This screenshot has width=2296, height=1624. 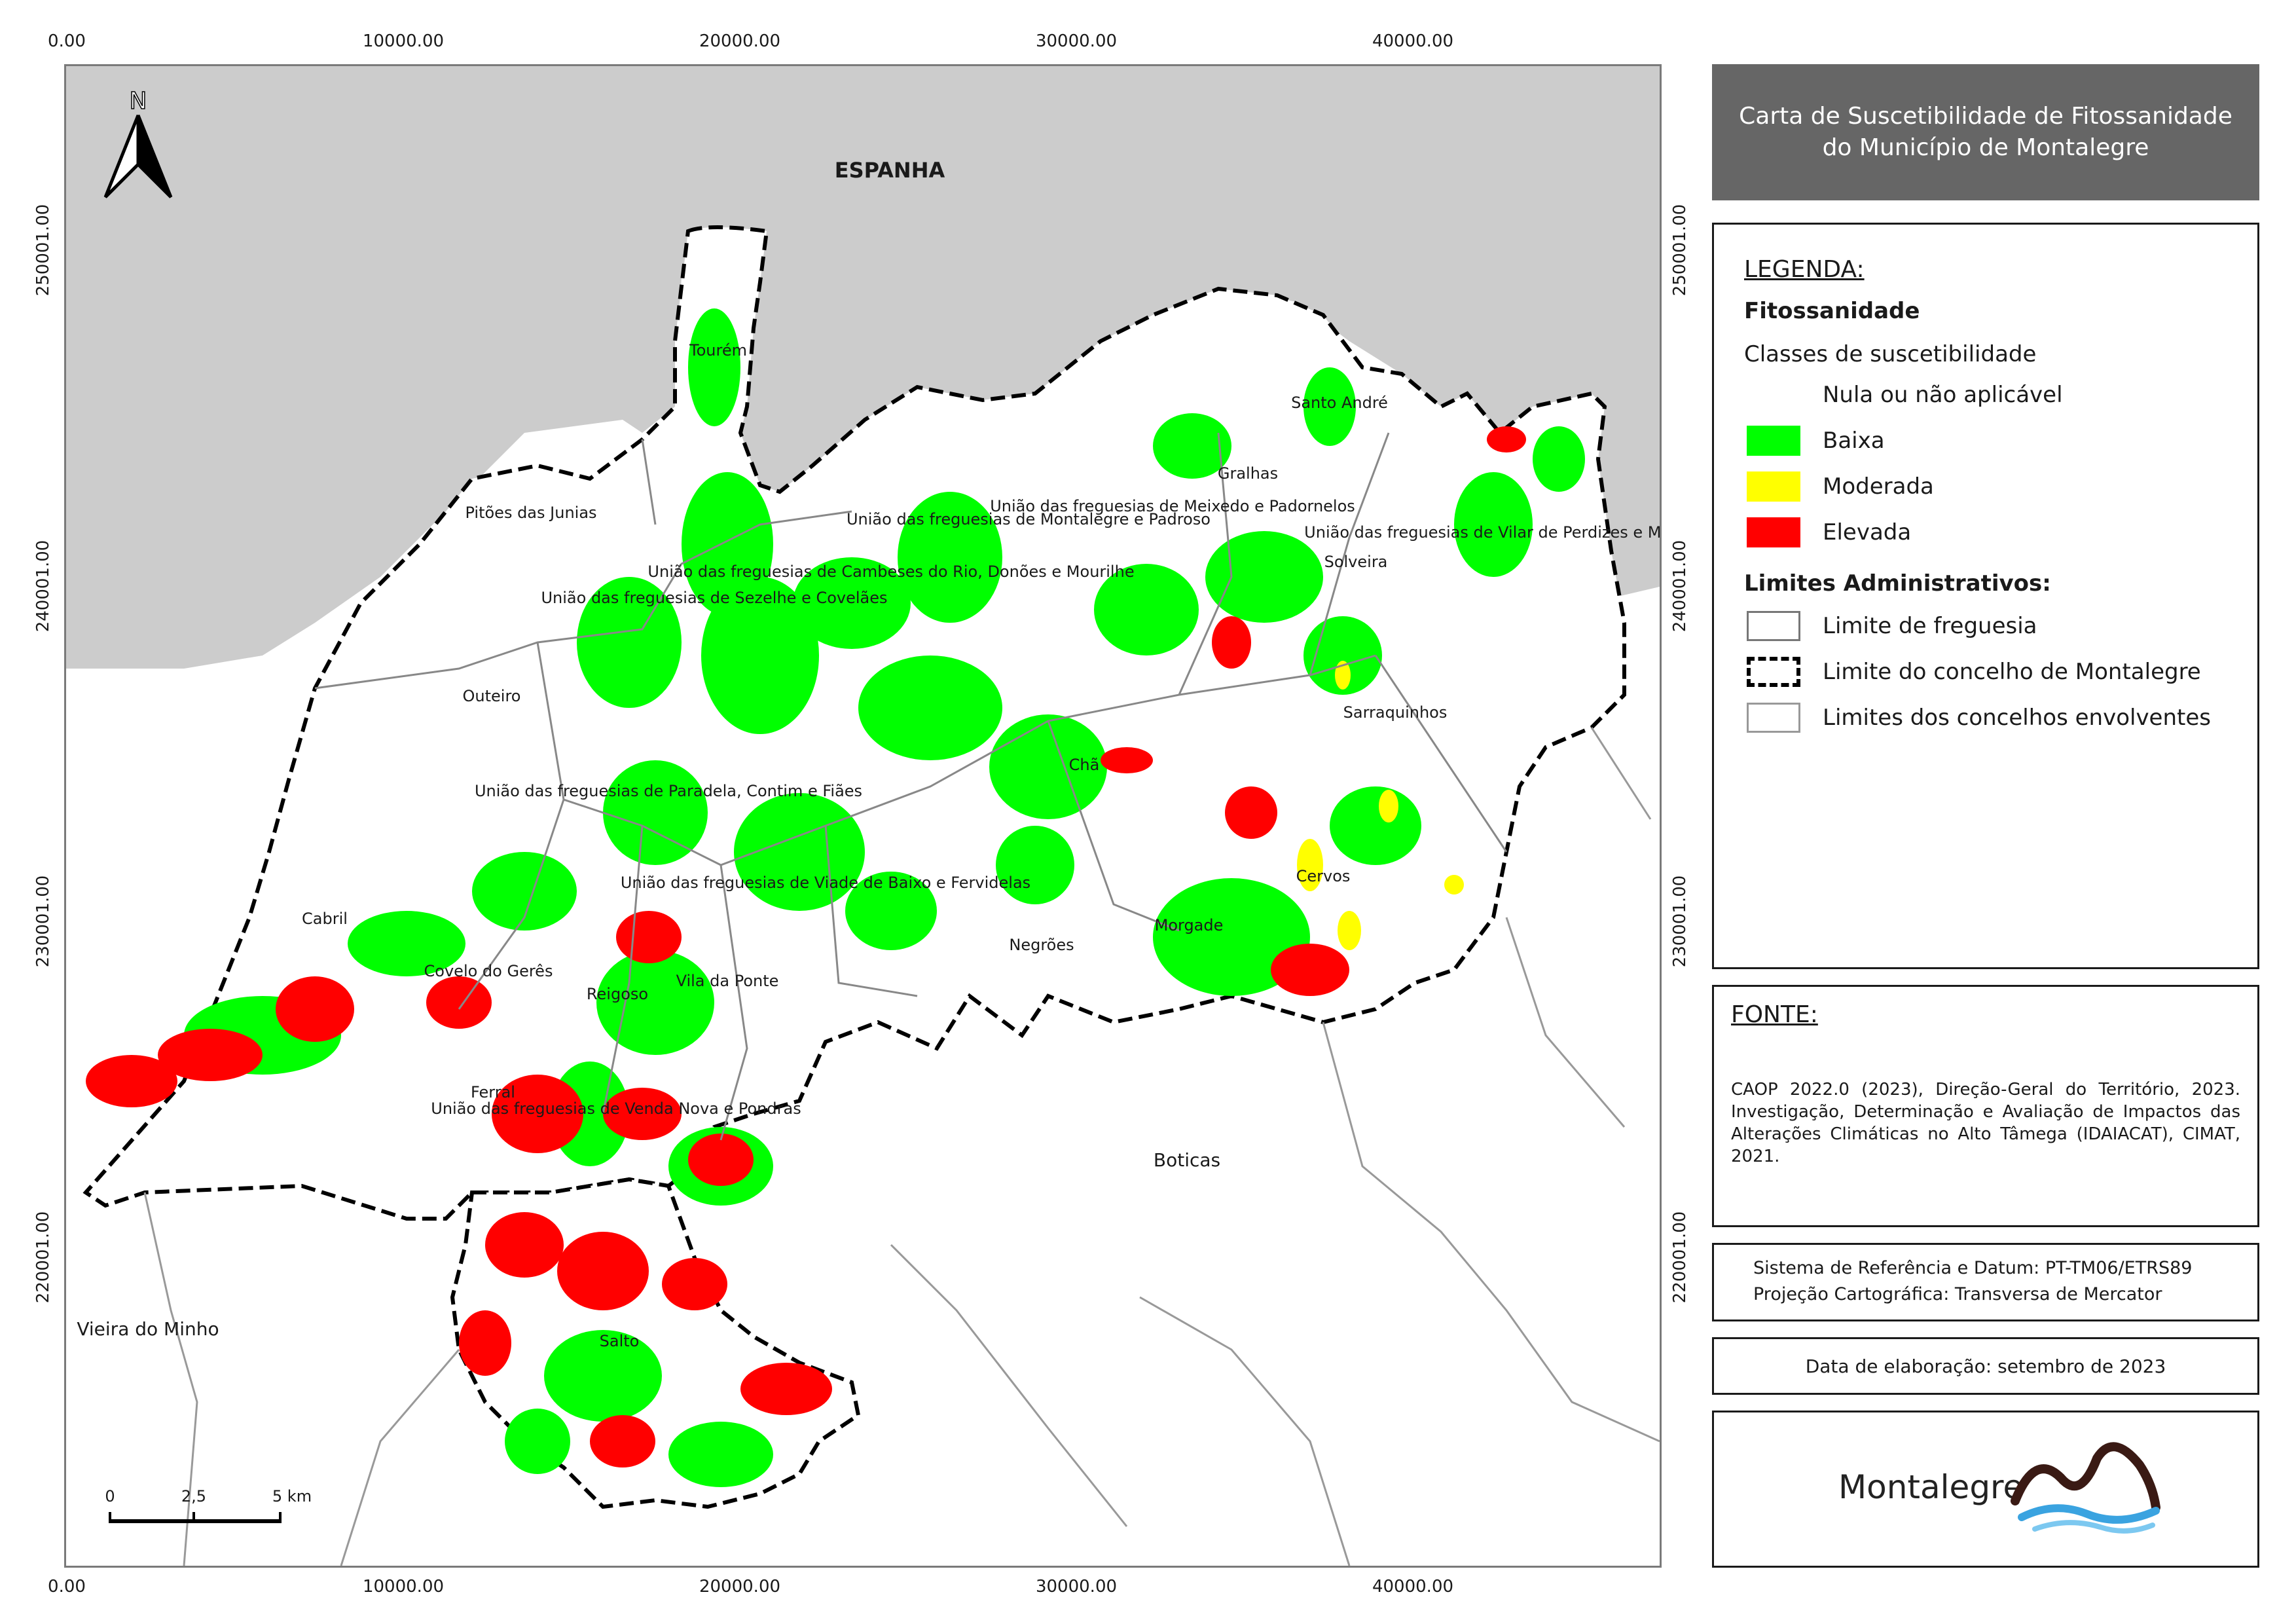 I want to click on date-text: Data de elaboração: setembro de 2023, so click(x=1985, y=1366).